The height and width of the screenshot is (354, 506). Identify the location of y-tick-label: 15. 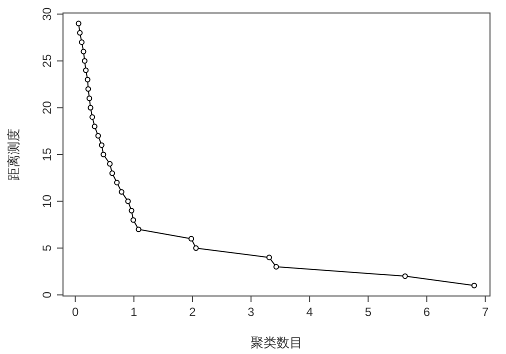
(47, 155).